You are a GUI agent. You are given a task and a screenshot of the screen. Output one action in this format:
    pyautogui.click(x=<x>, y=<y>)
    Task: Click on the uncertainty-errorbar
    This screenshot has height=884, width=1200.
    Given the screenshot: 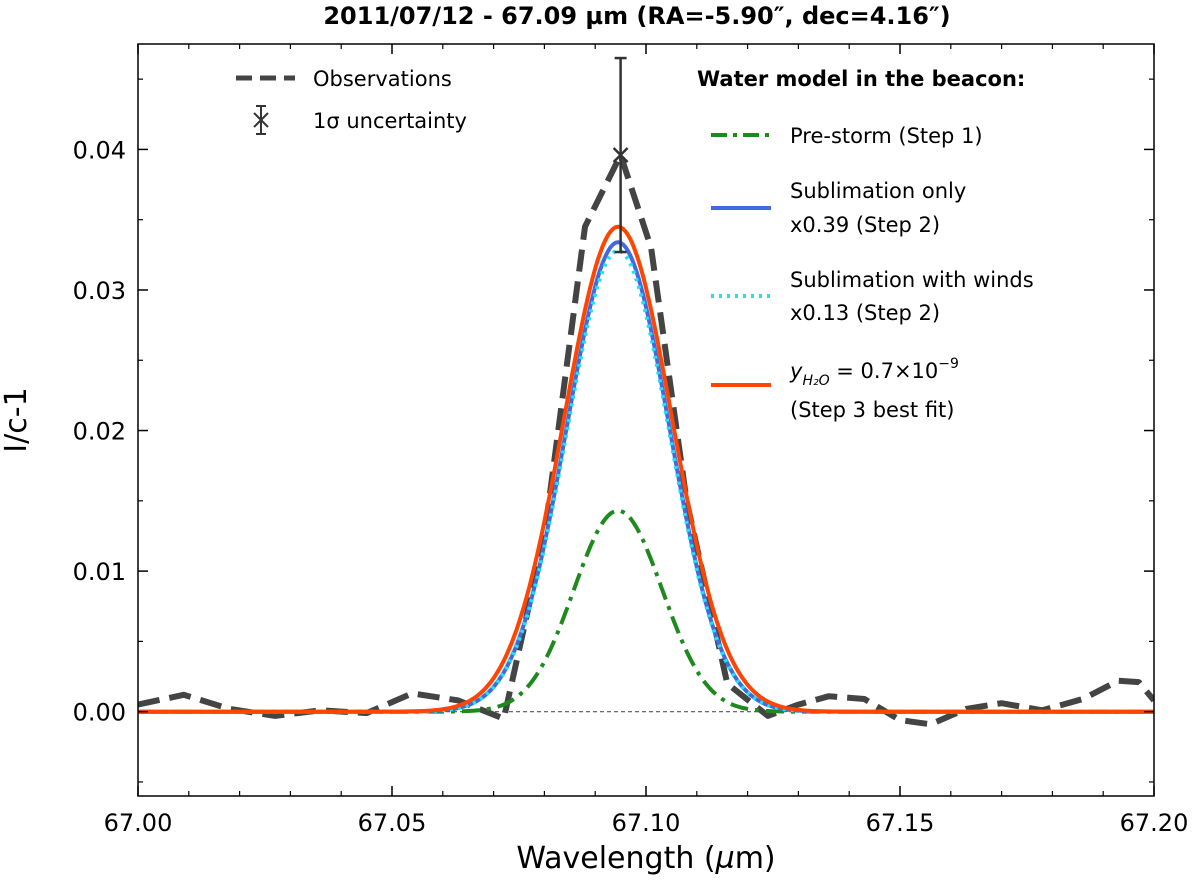 What is the action you would take?
    pyautogui.click(x=620, y=155)
    